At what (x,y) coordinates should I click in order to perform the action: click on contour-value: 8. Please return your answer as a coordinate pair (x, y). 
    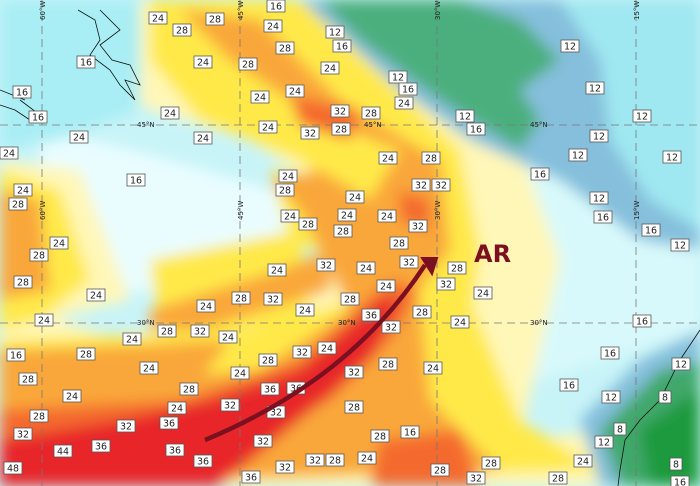
    Looking at the image, I should click on (676, 465).